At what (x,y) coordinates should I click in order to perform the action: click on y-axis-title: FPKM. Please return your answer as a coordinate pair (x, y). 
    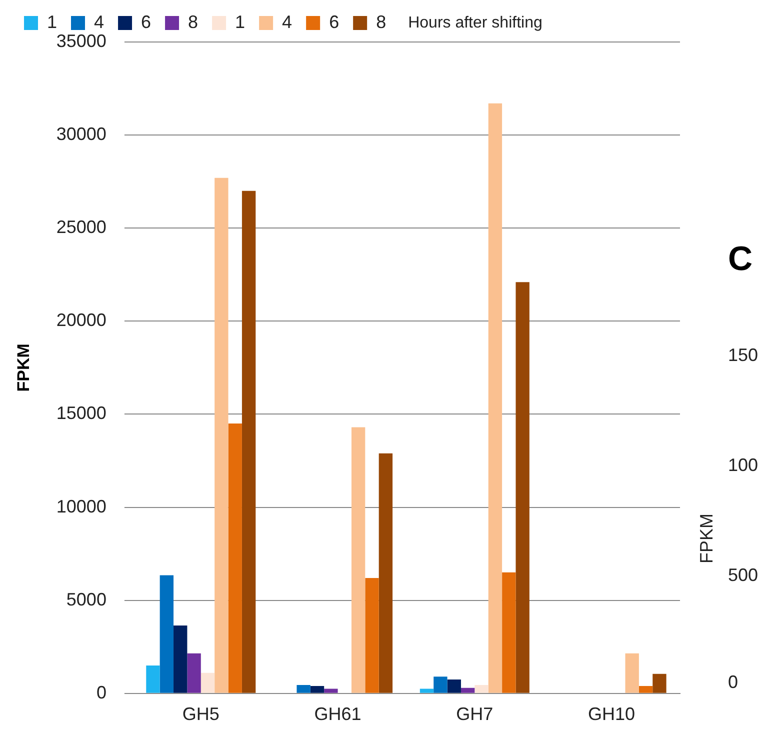
    Looking at the image, I should click on (23, 368).